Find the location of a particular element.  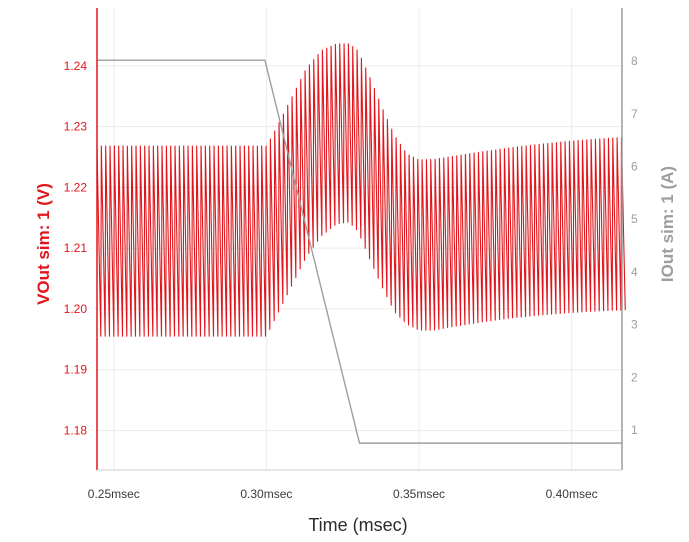

y-left-tick-label: 1.22 is located at coordinates (76, 187).